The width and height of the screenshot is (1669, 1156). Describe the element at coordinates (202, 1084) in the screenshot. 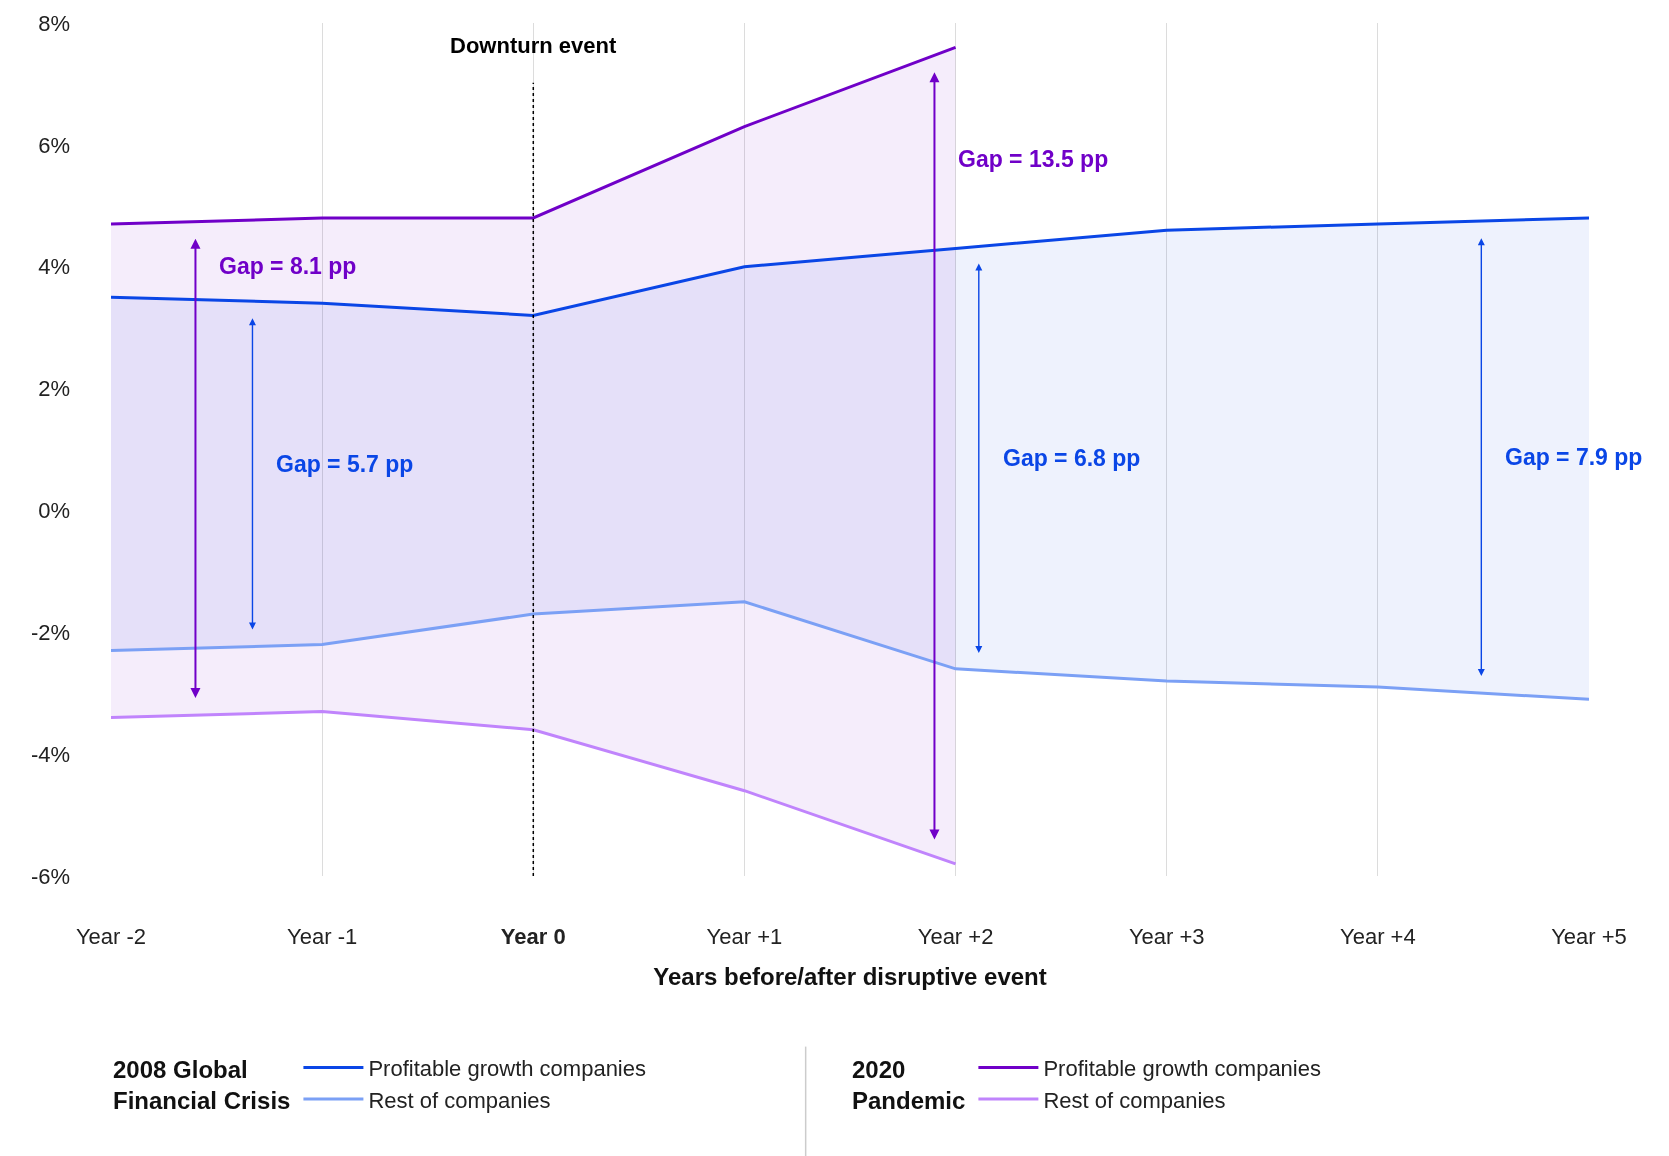

I see `text: 2008 Global Financial Crisis` at that location.